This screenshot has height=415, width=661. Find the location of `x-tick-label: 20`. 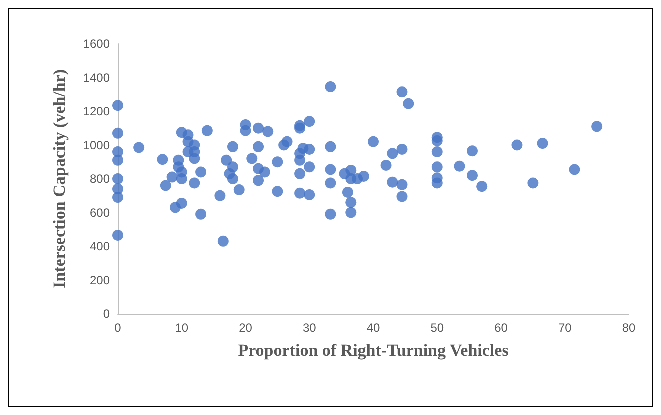

x-tick-label: 20 is located at coordinates (246, 328).